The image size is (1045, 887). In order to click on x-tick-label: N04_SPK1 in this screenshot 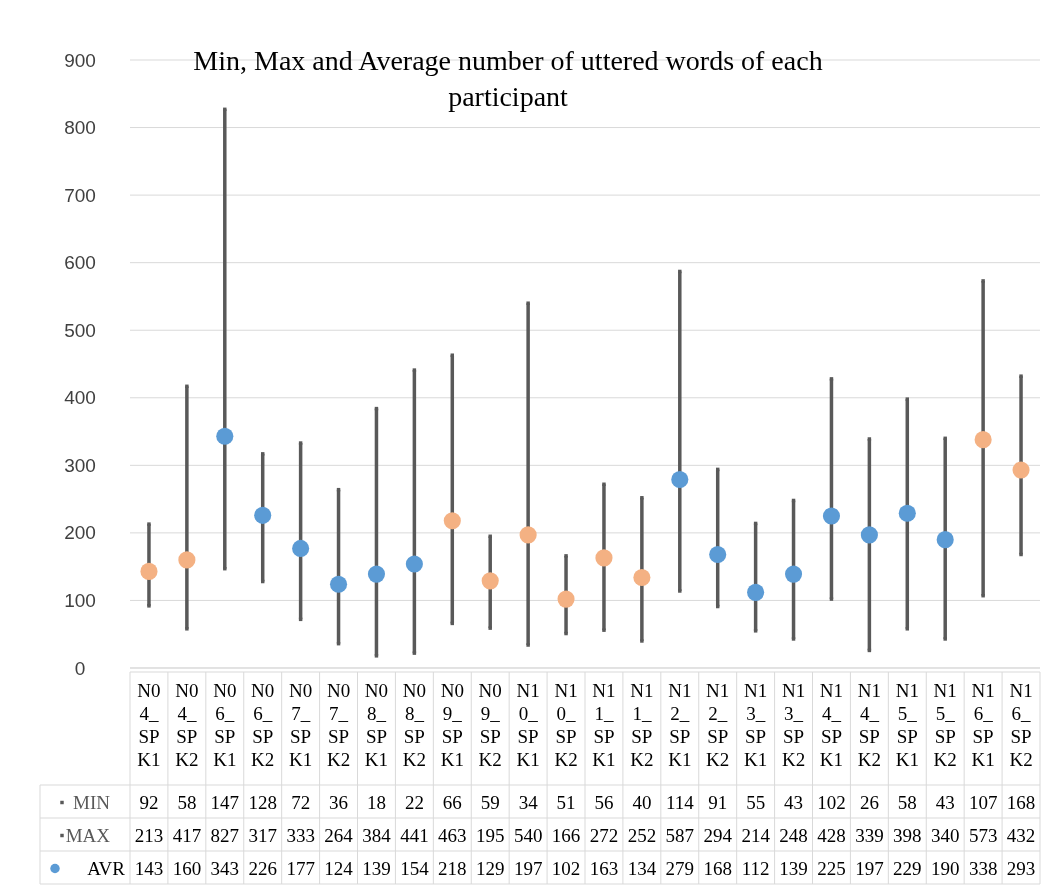, I will do `click(149, 725)`.